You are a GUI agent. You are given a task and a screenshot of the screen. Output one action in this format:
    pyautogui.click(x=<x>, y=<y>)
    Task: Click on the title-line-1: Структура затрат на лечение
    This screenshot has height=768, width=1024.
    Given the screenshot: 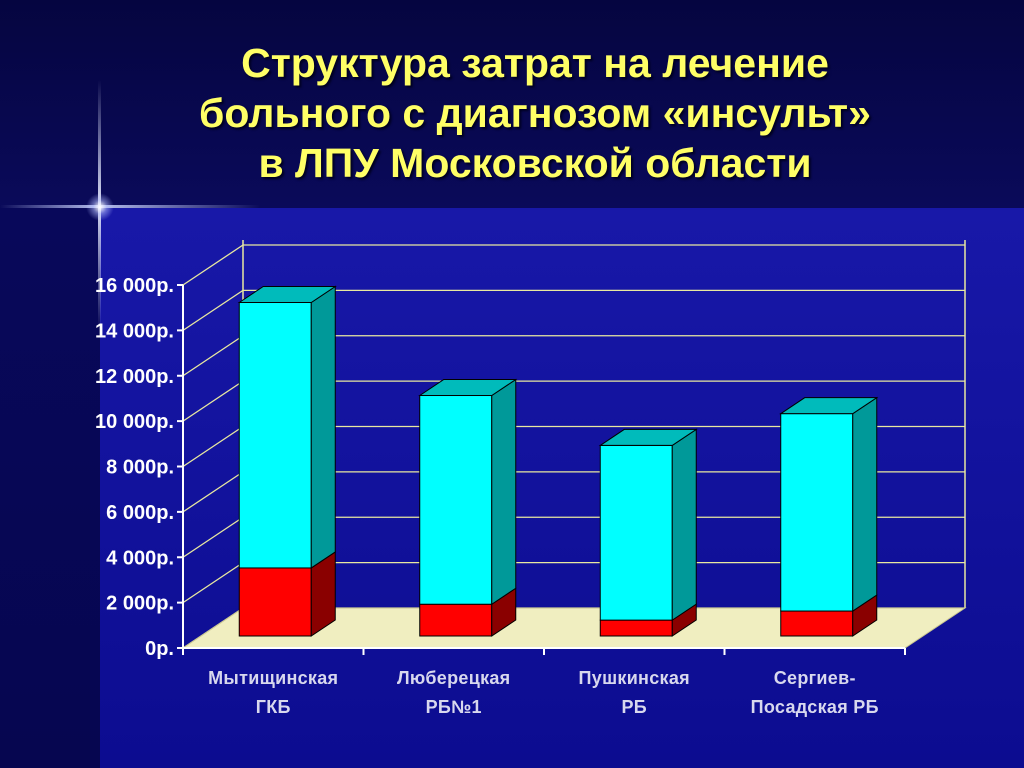 What is the action you would take?
    pyautogui.click(x=535, y=63)
    